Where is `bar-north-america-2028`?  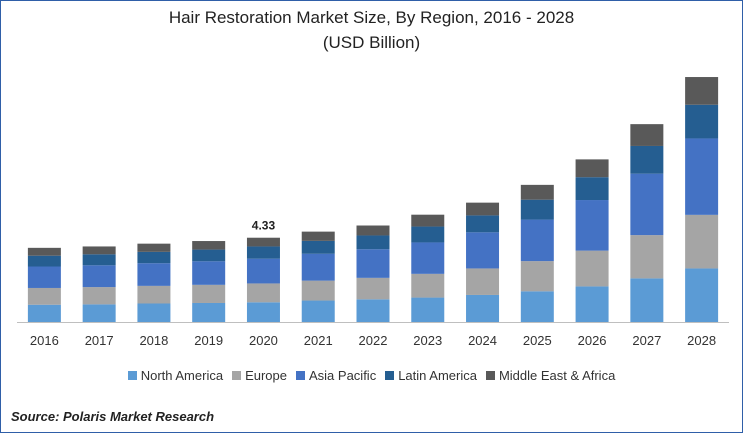
bar-north-america-2028 is located at coordinates (702, 295).